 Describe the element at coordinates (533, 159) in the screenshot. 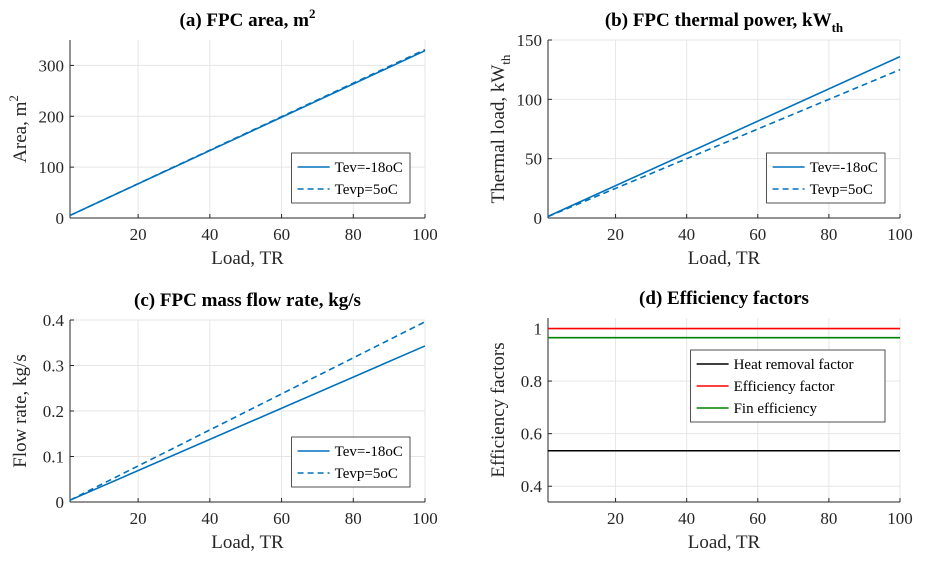

I see `y-tick-label: 50` at that location.